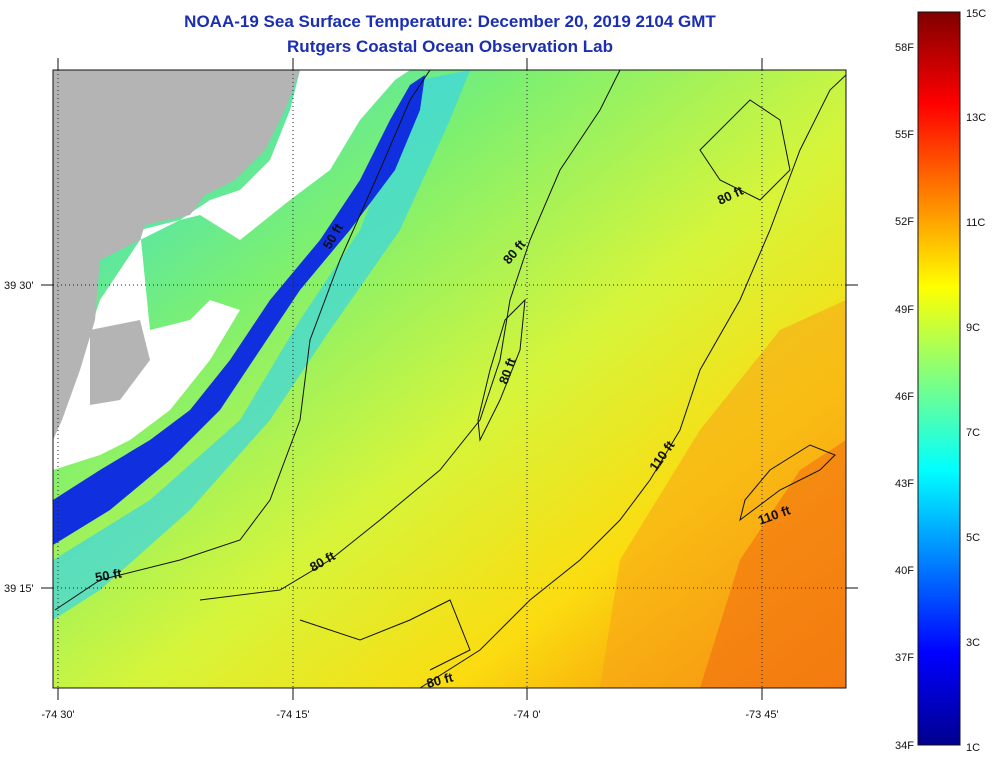  Describe the element at coordinates (761, 715) in the screenshot. I see `lon-label: -73 45'` at that location.